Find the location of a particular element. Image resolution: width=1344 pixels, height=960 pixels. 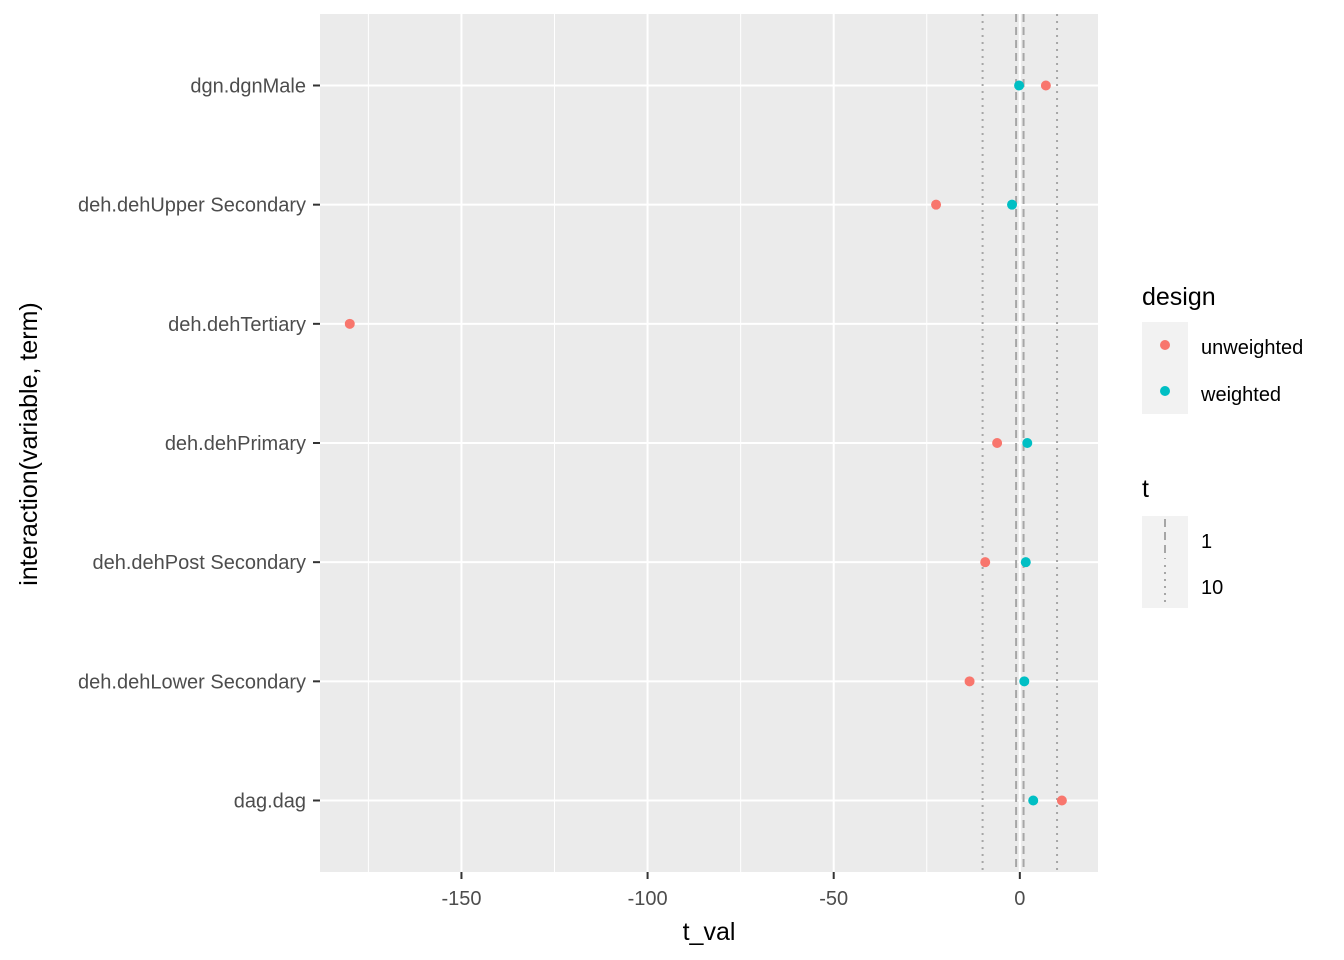

x-axis-title: t_val is located at coordinates (709, 932).